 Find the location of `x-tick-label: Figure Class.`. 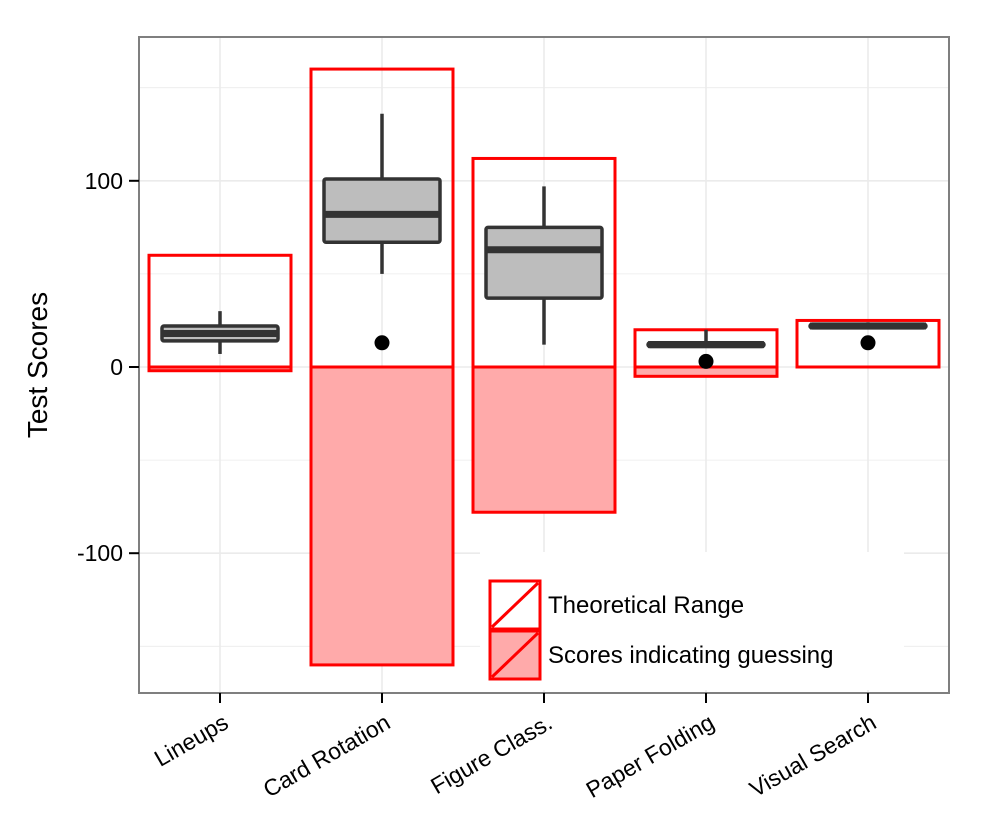

x-tick-label: Figure Class. is located at coordinates (491, 754).